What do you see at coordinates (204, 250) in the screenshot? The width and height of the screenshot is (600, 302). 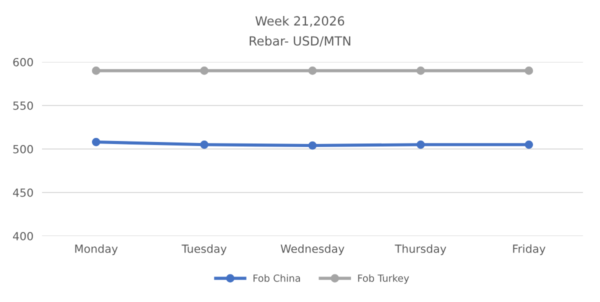 I see `x-tick-label: Tuesday` at bounding box center [204, 250].